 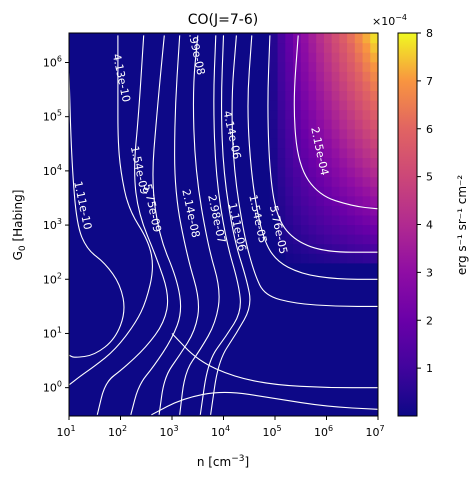 I want to click on heatmap-cells, so click(x=323, y=148).